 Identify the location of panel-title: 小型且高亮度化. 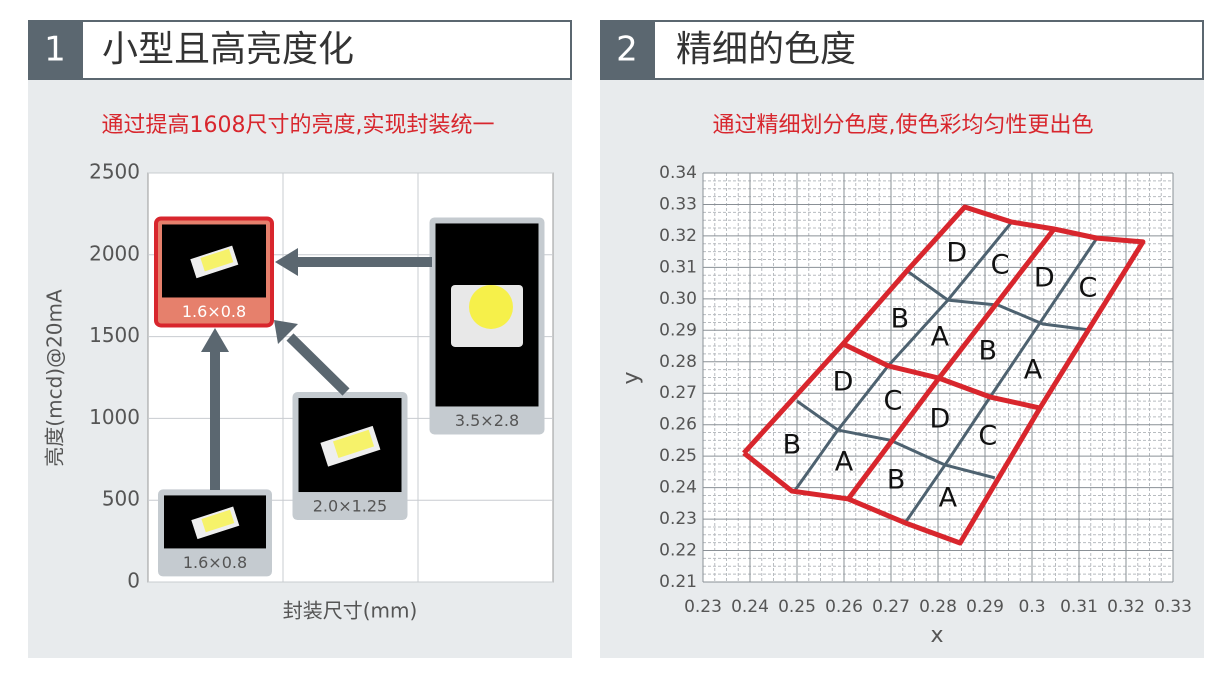
(228, 49).